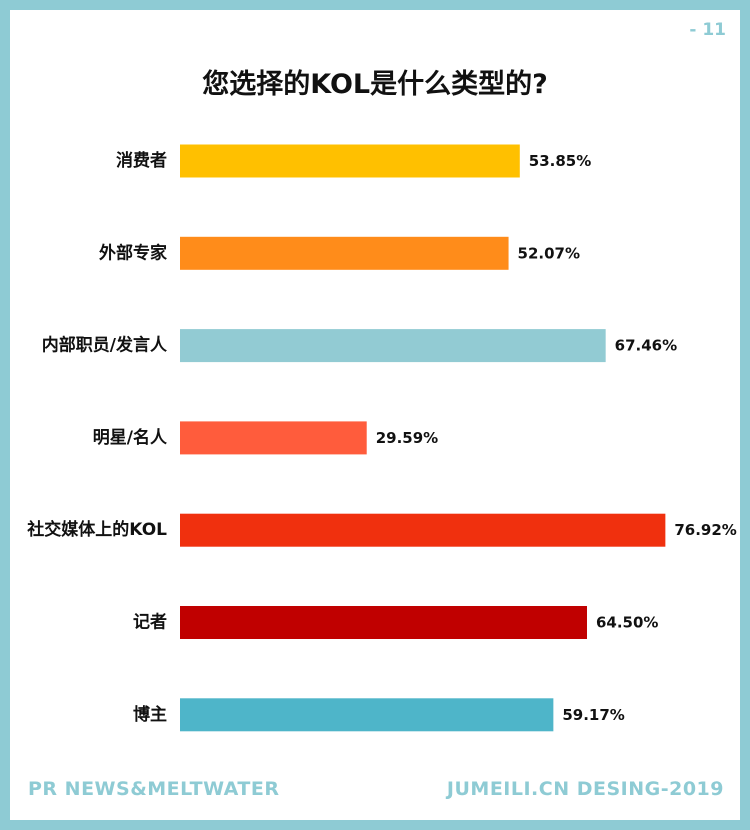  I want to click on category-label: 明星/名人, so click(130, 437).